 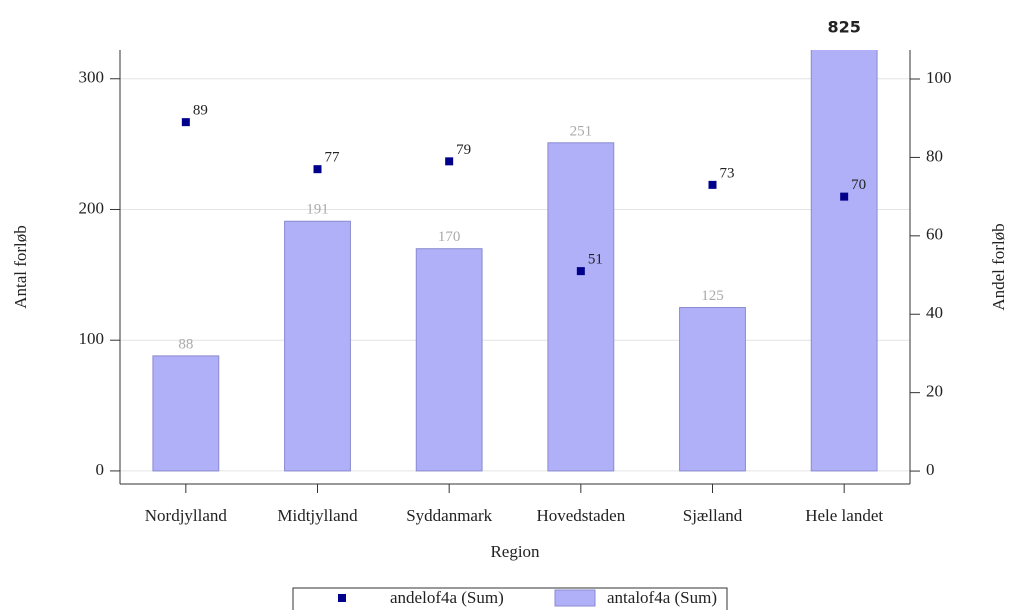 What do you see at coordinates (317, 515) in the screenshot?
I see `x-tick-label: Midtjylland` at bounding box center [317, 515].